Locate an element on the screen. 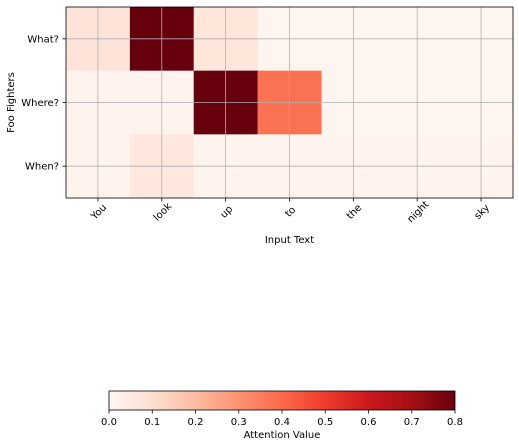 The image size is (519, 446). y-tick-label: Where? is located at coordinates (40, 103).